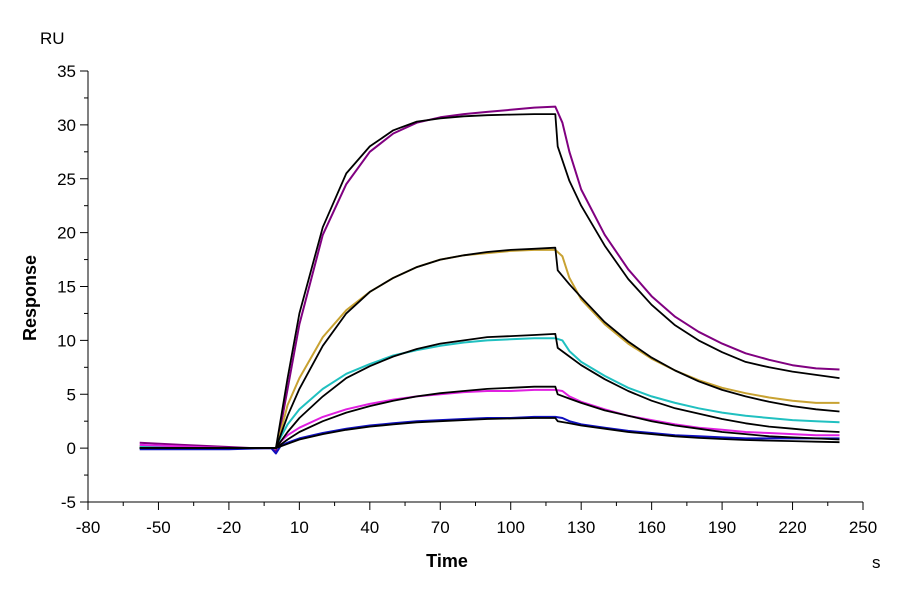 This screenshot has width=900, height=600. Describe the element at coordinates (299, 527) in the screenshot. I see `x-tick-label: 10` at that location.